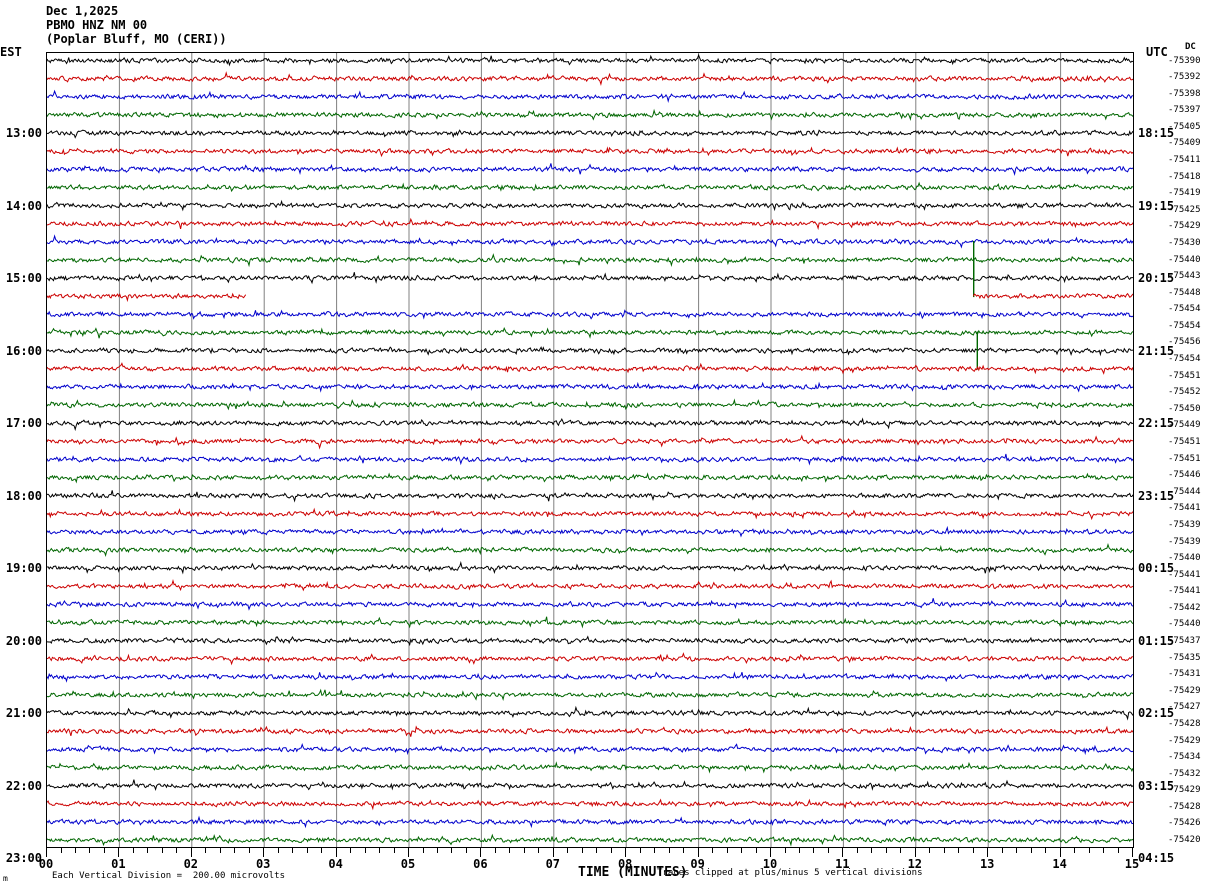  What do you see at coordinates (23, 713) in the screenshot?
I see `left-time-label: 21:00` at bounding box center [23, 713].